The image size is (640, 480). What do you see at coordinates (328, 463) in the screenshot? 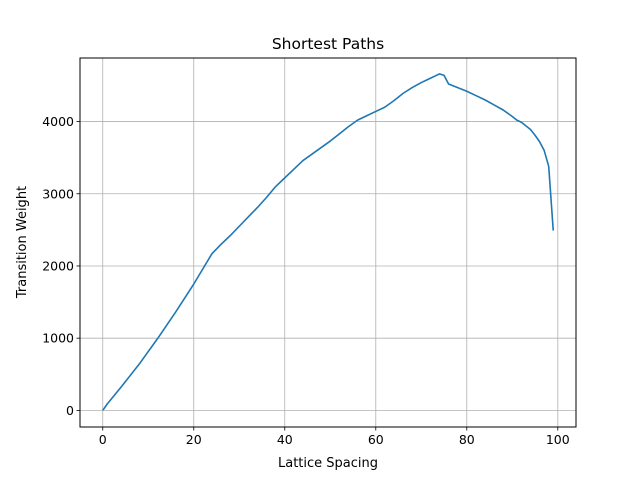
I see `x-axis-label: Lattice Spacing` at bounding box center [328, 463].